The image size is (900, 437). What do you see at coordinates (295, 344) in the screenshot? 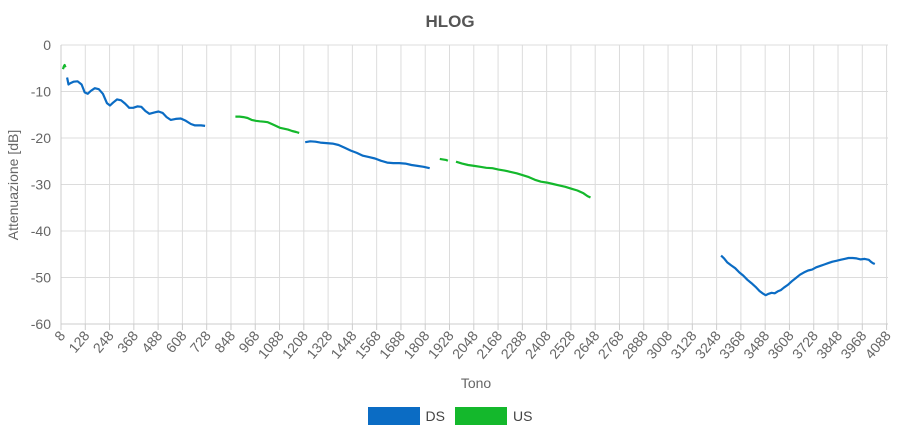
I see `x-tick-label: 1208` at bounding box center [295, 344].